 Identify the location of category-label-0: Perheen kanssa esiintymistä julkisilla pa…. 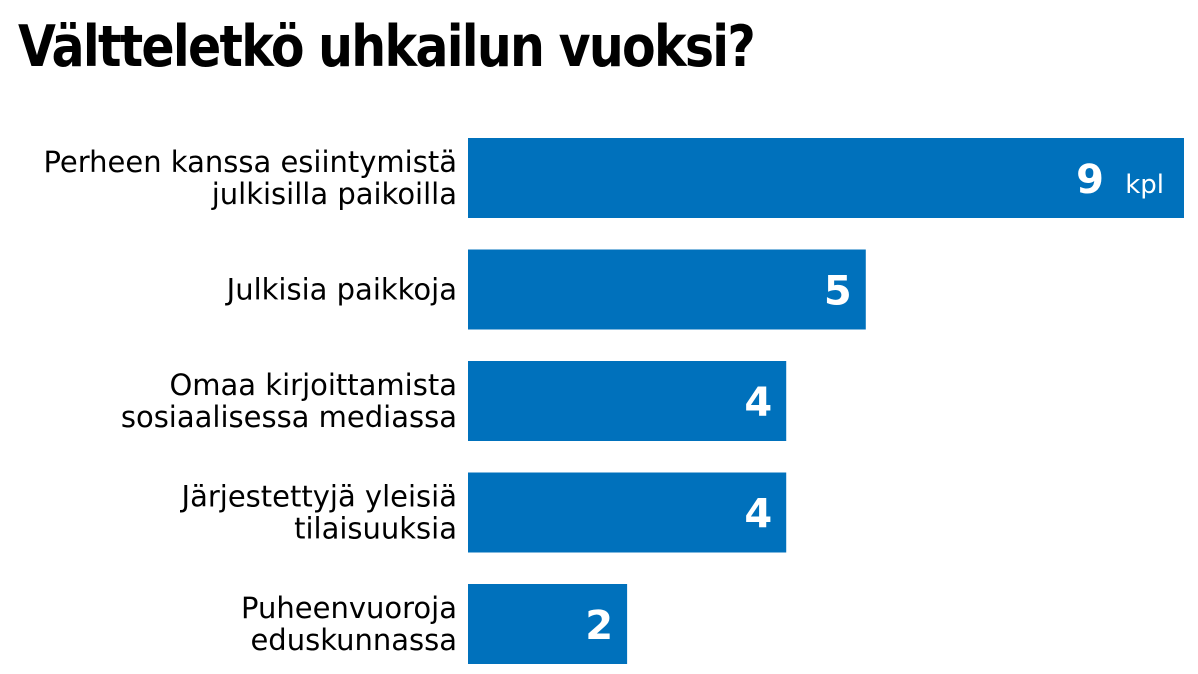
(250, 178).